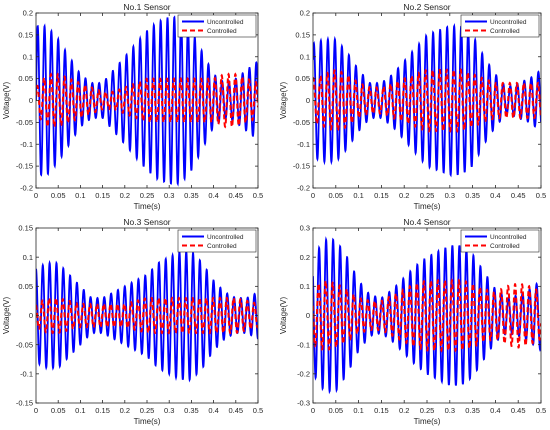 The image size is (550, 430). I want to click on chart-title: No.4 Sensor, so click(426, 222).